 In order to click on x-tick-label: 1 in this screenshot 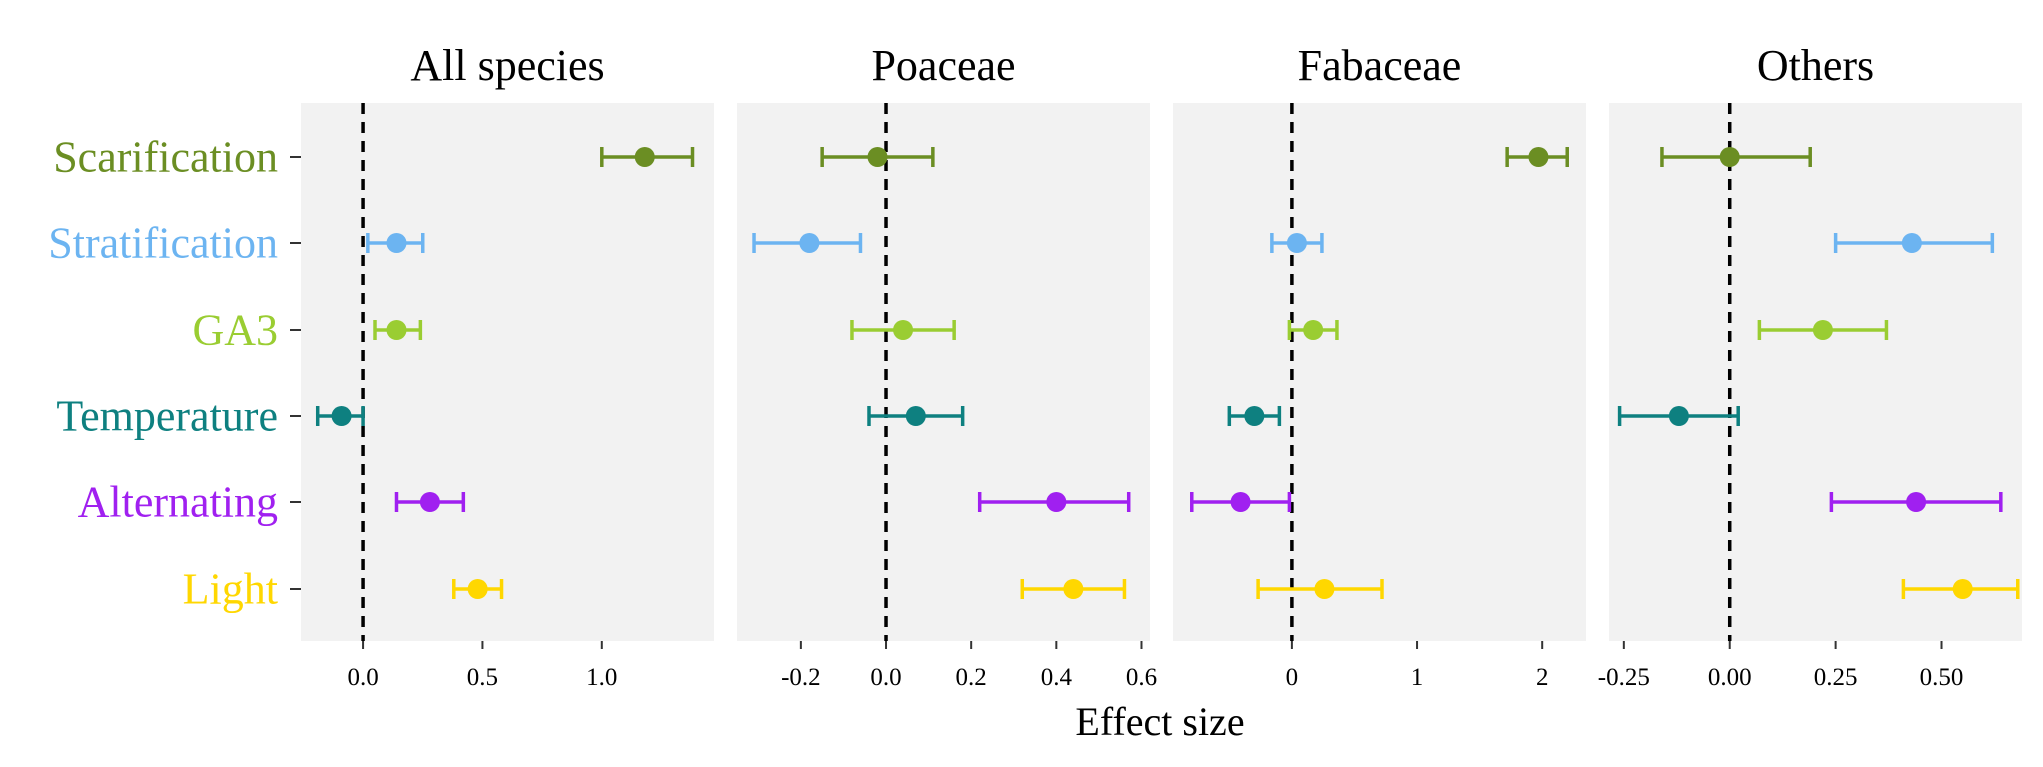, I will do `click(1417, 677)`.